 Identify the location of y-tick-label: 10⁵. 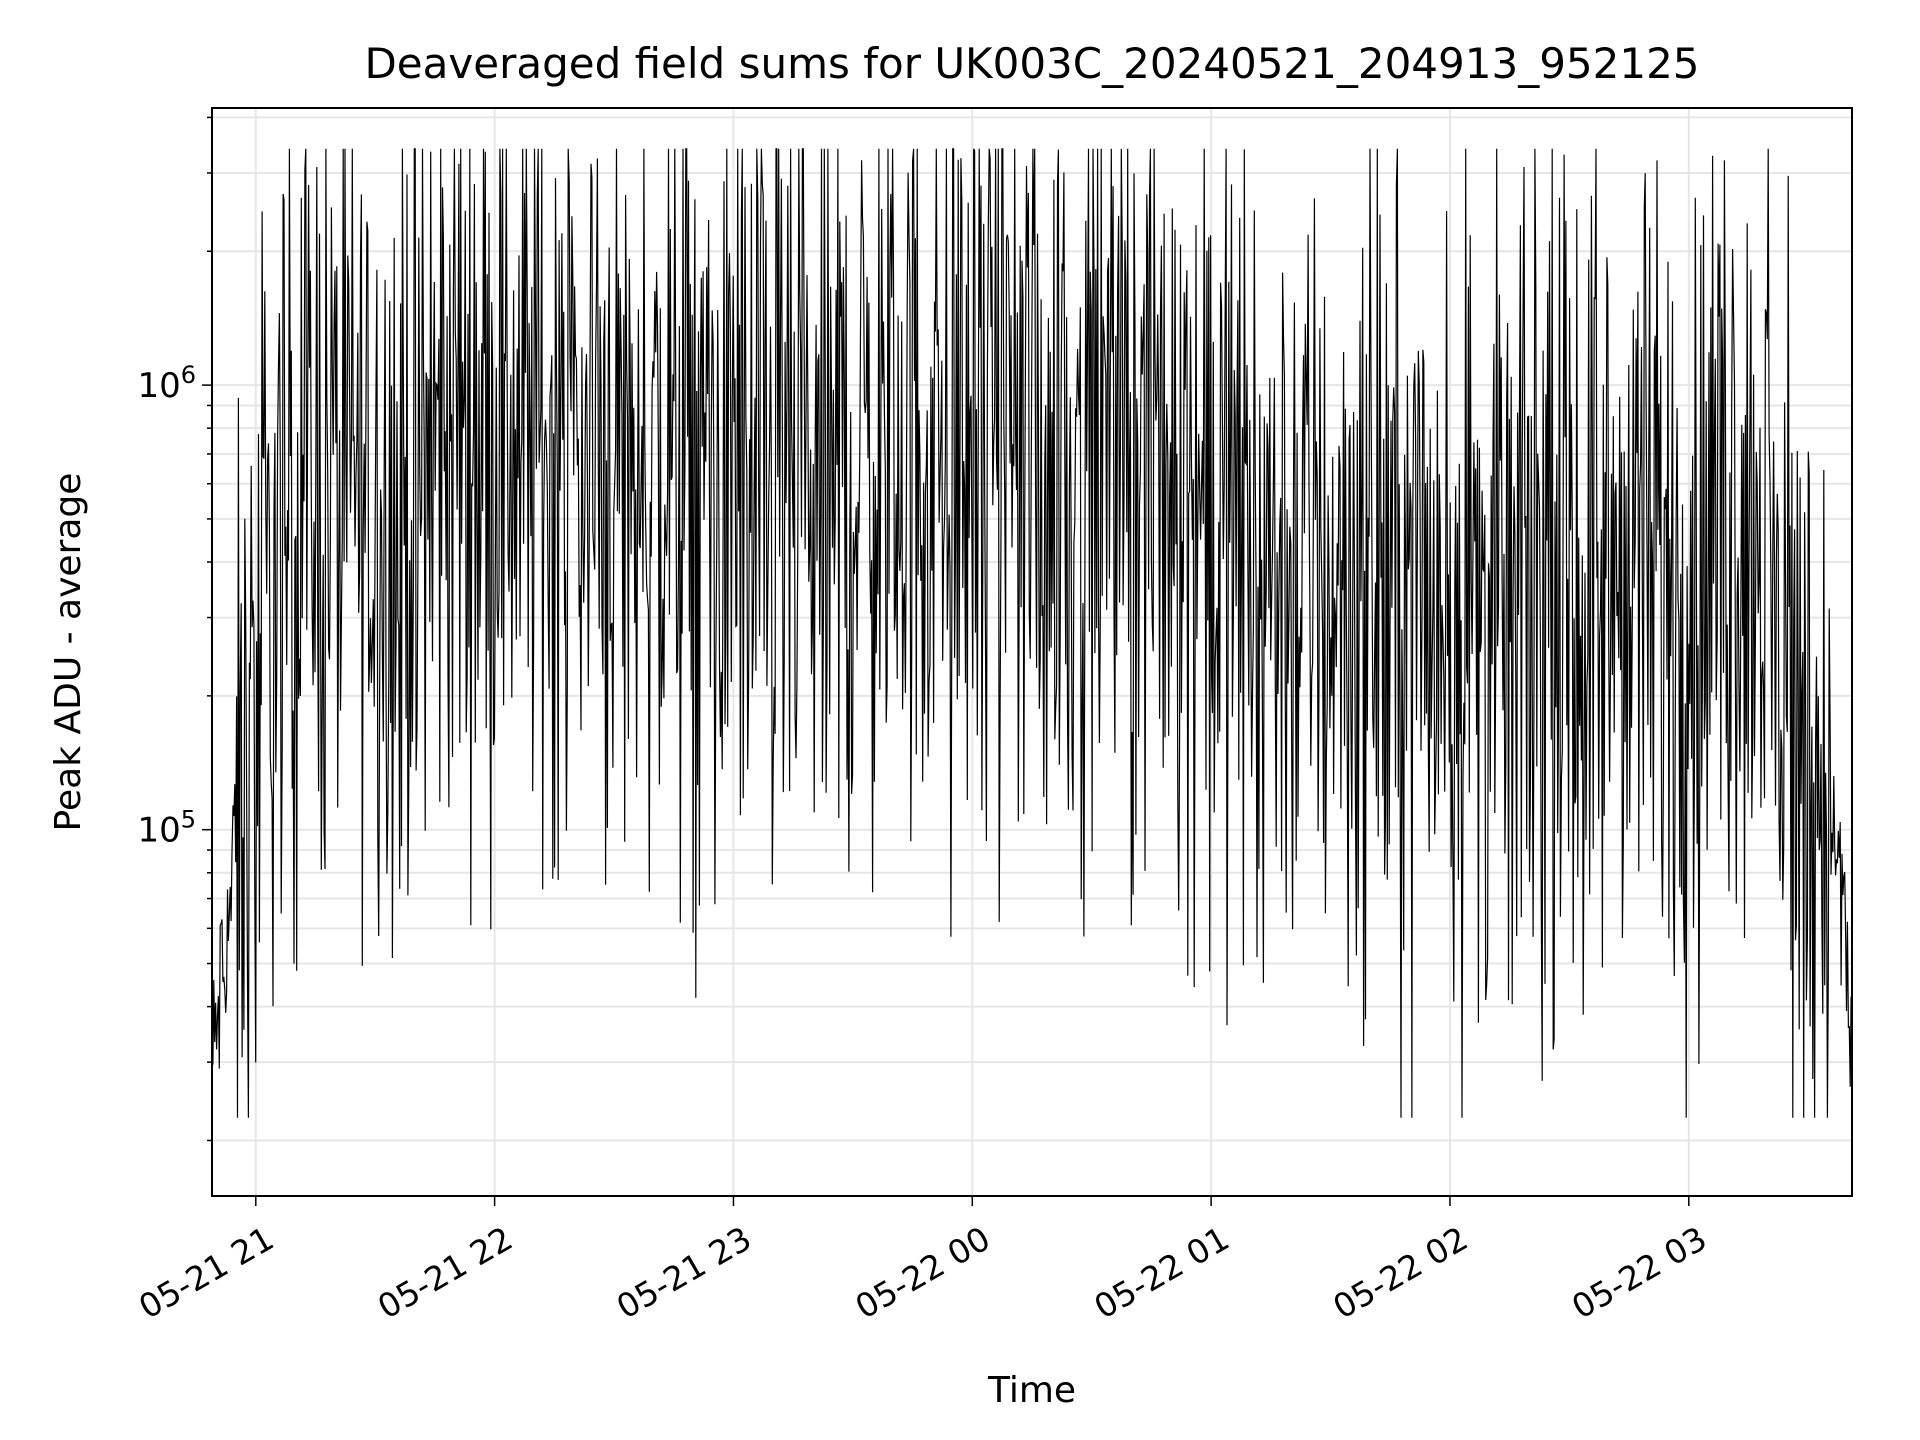
(166, 828).